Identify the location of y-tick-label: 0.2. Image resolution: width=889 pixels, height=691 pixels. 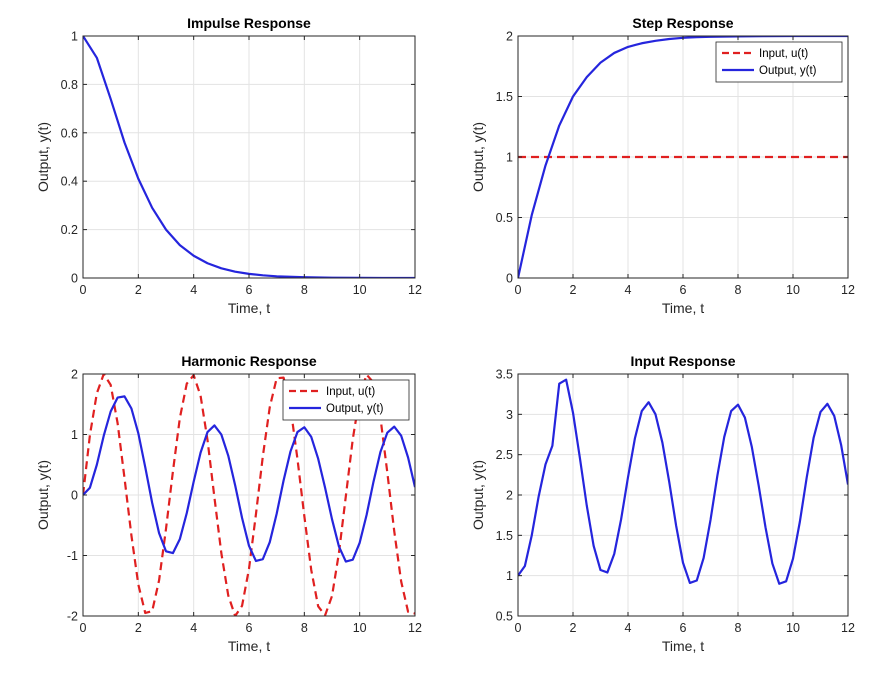
(69, 230).